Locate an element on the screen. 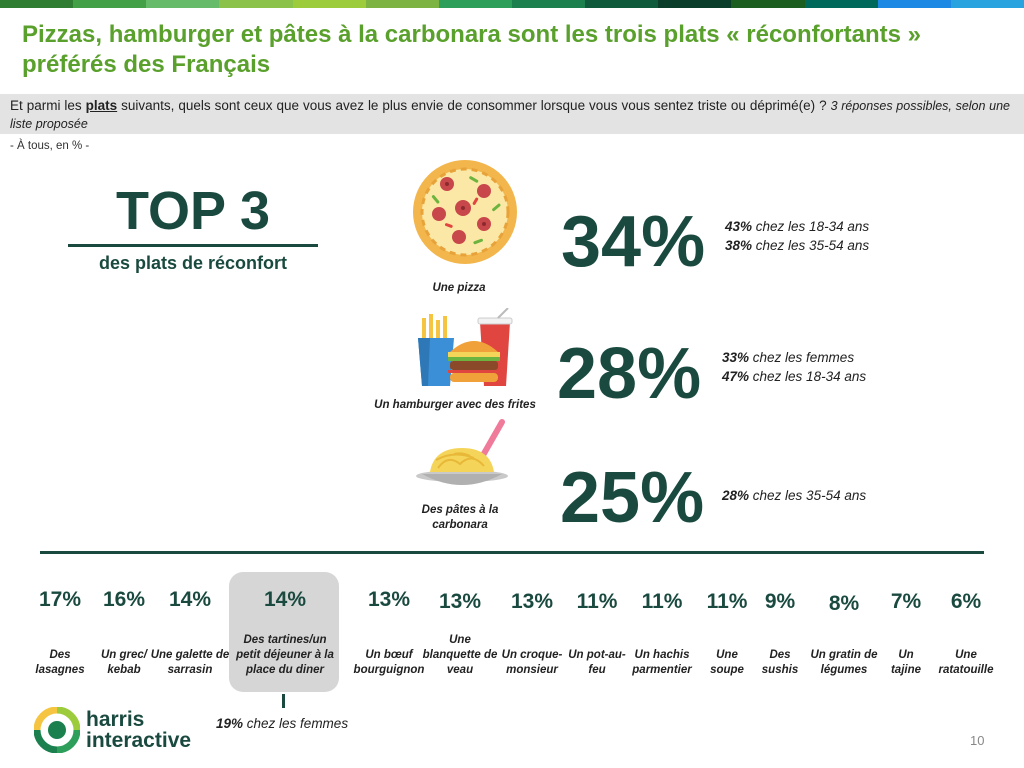 This screenshot has width=1024, height=768. detail-text: chez les femmes is located at coordinates (802, 357).